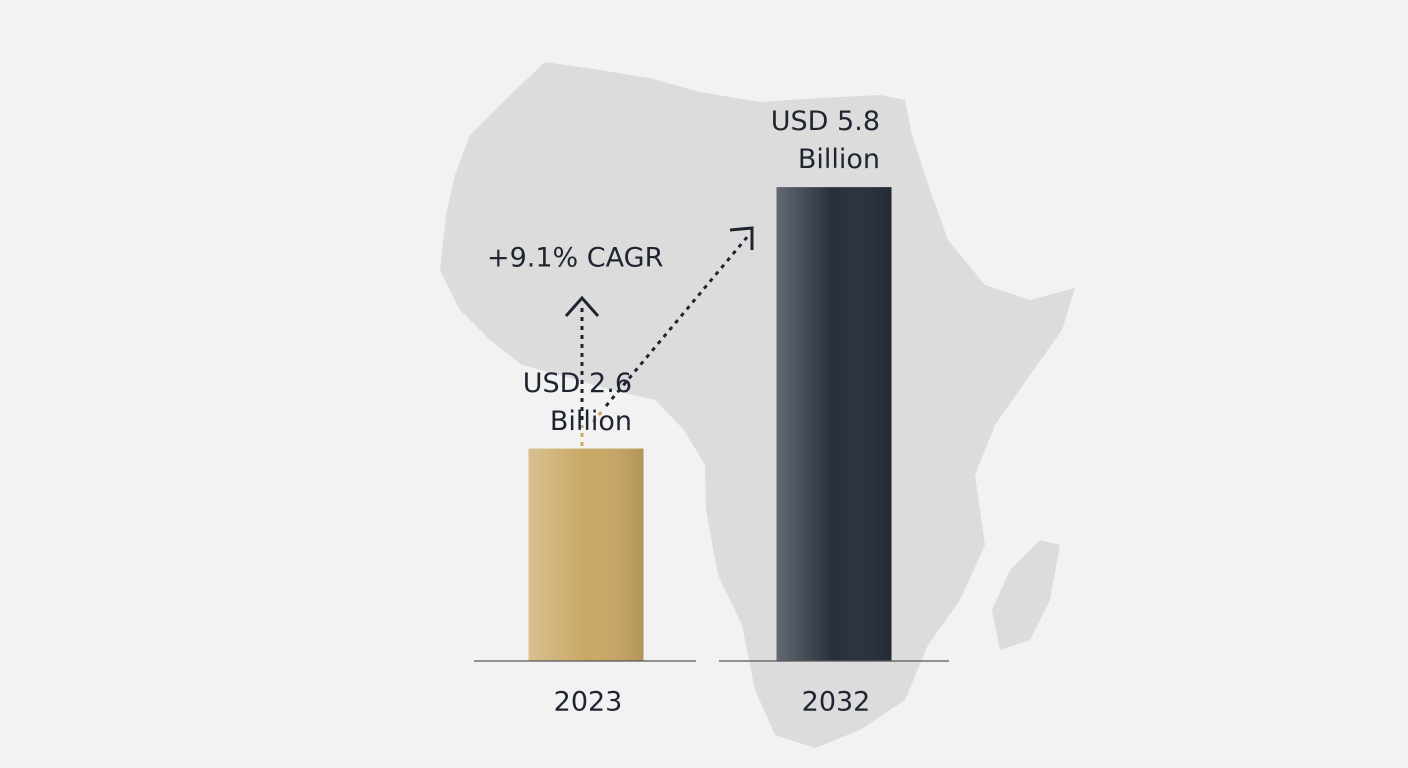 Image resolution: width=1408 pixels, height=768 pixels. What do you see at coordinates (836, 702) in the screenshot?
I see `x-tick-label: 2032` at bounding box center [836, 702].